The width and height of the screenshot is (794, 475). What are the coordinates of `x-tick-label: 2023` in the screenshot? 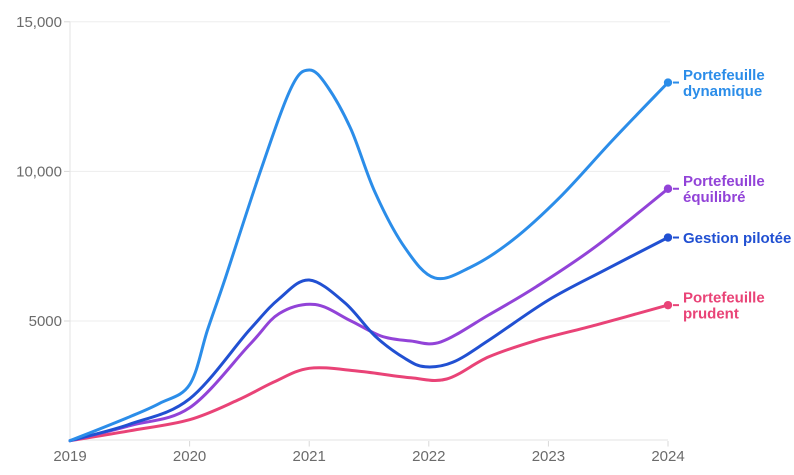 It's located at (548, 456).